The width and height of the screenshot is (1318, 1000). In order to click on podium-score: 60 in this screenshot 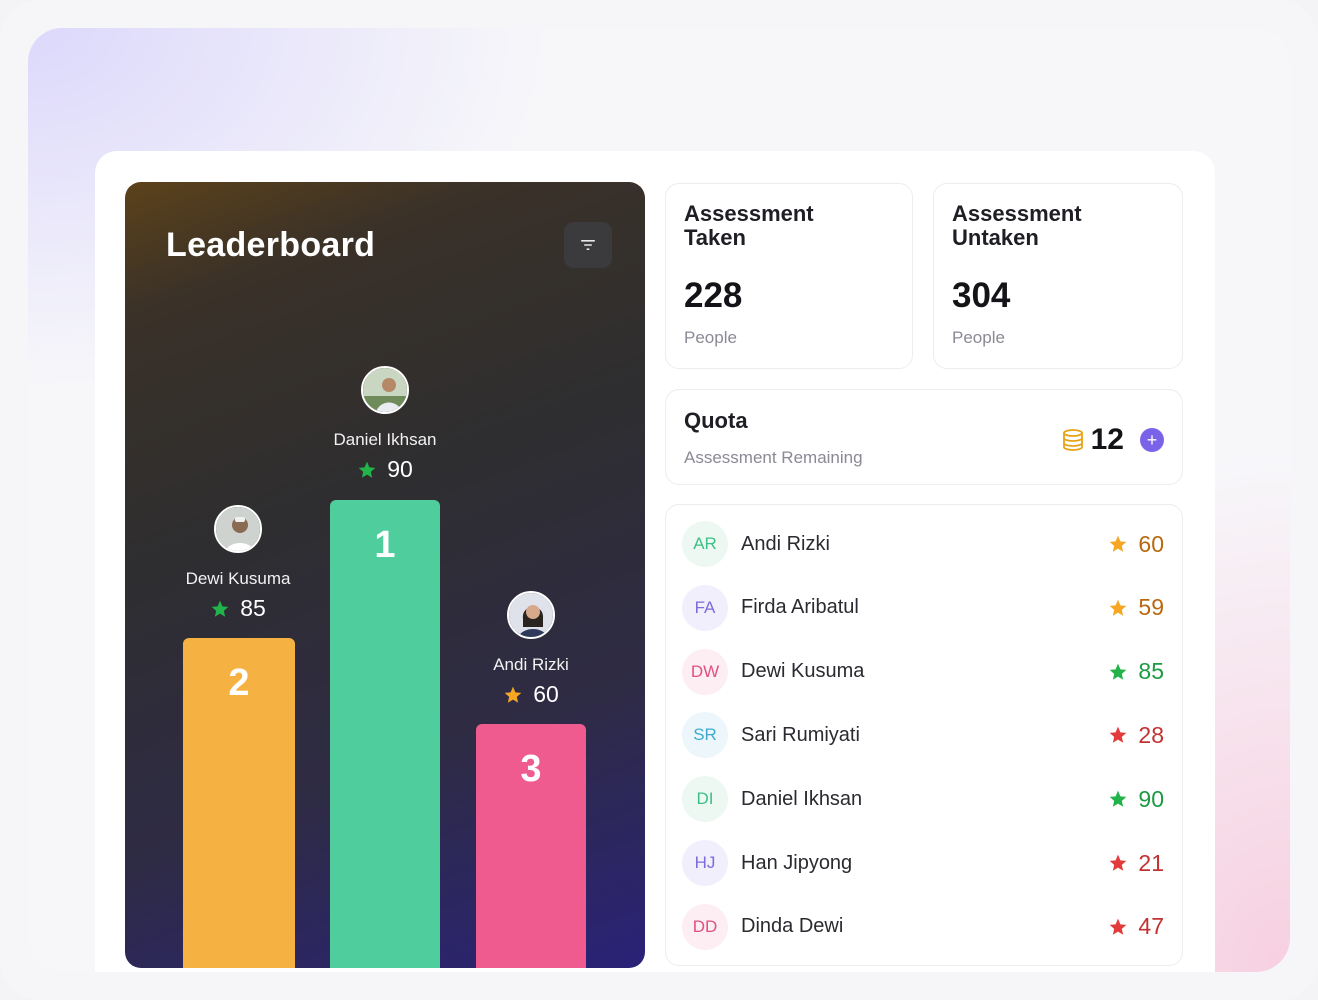, I will do `click(531, 694)`.